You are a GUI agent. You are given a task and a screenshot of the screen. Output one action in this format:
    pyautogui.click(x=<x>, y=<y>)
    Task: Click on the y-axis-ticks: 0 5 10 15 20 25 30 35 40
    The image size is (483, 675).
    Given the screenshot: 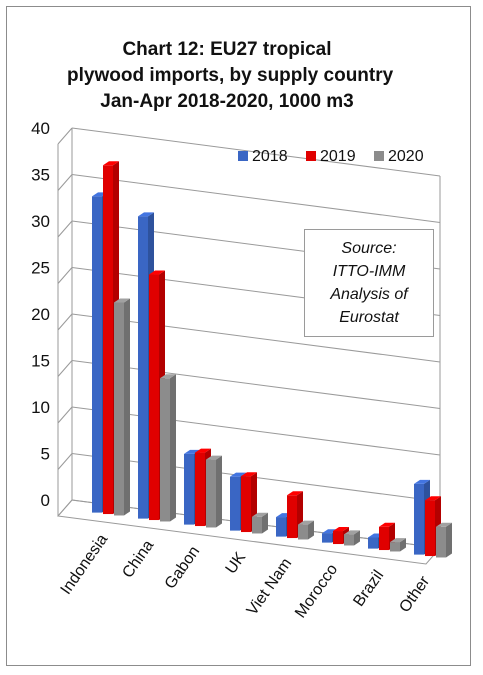 What is the action you would take?
    pyautogui.click(x=40, y=314)
    